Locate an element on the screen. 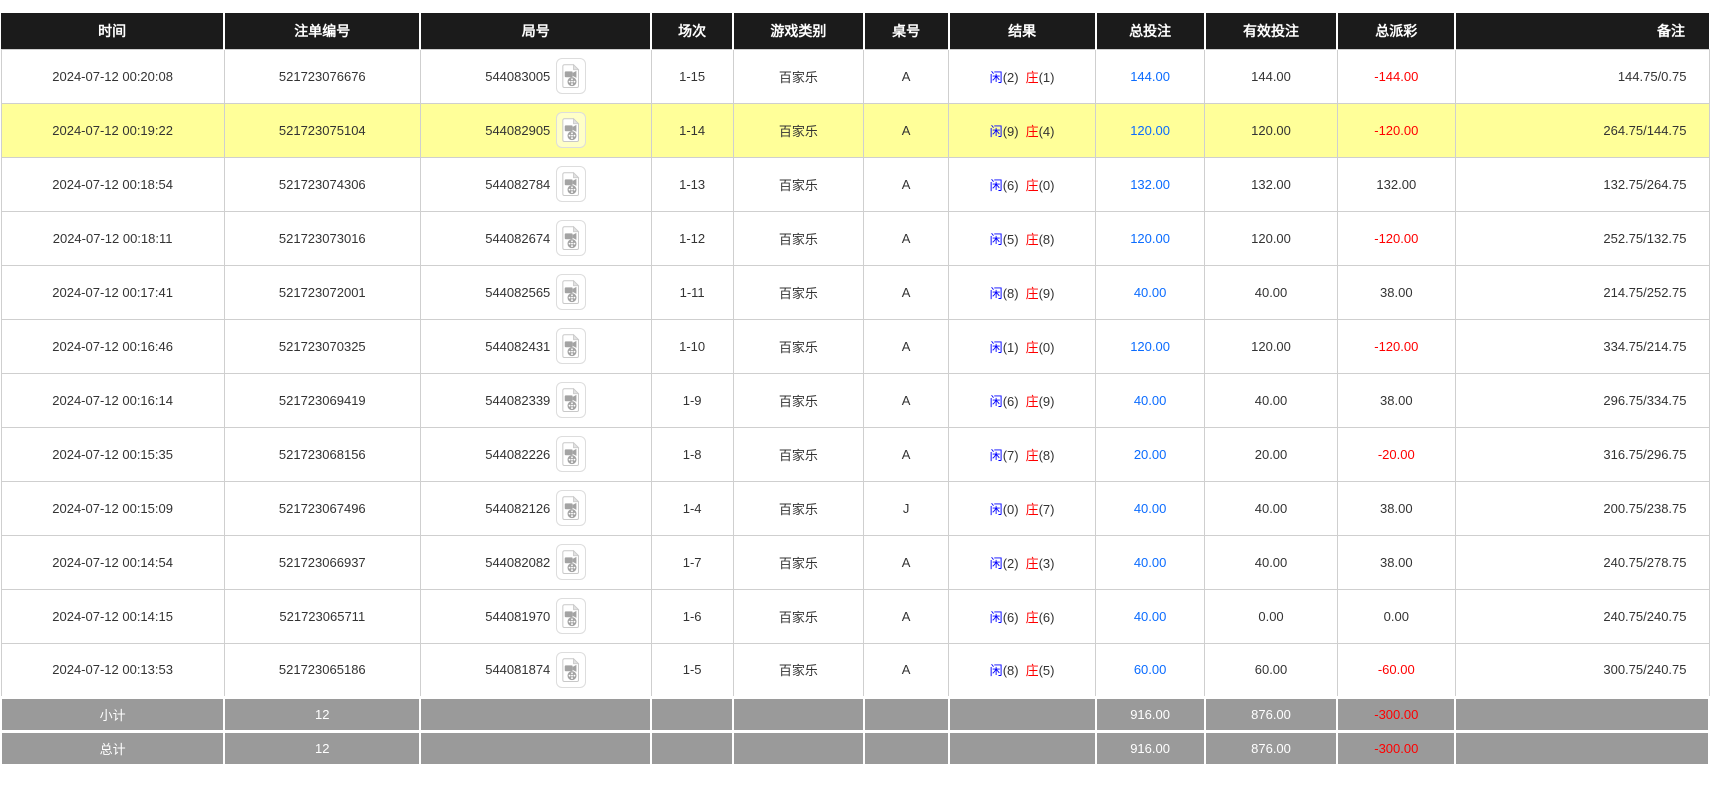  col-header-valid-bet: 有效投注 is located at coordinates (1270, 31).